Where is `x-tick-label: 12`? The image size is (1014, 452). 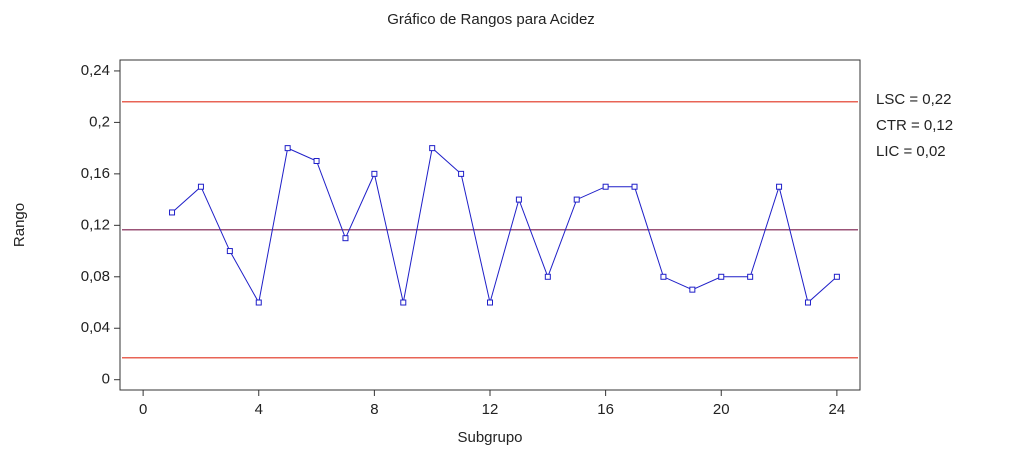 x-tick-label: 12 is located at coordinates (490, 409).